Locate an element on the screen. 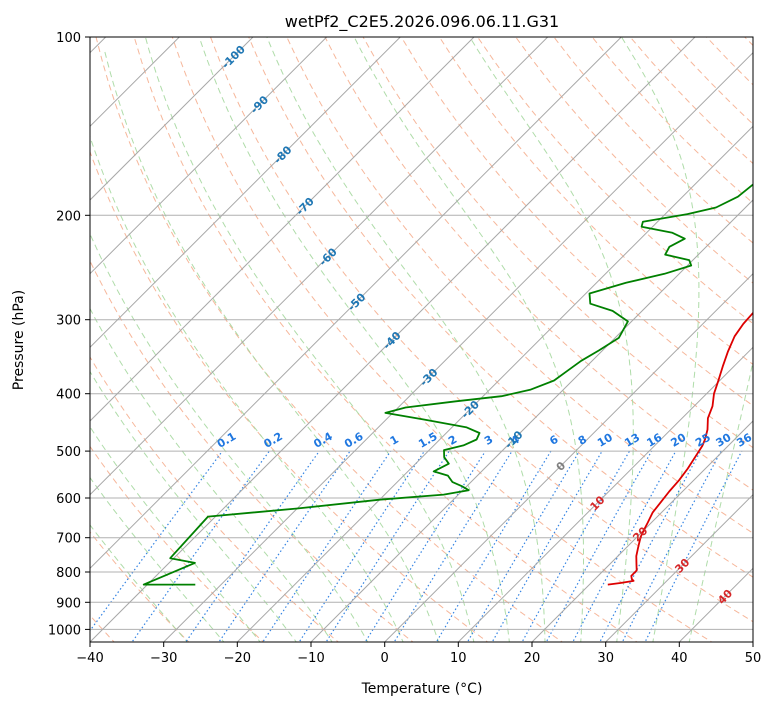  x-tick-label: 20 is located at coordinates (532, 658).